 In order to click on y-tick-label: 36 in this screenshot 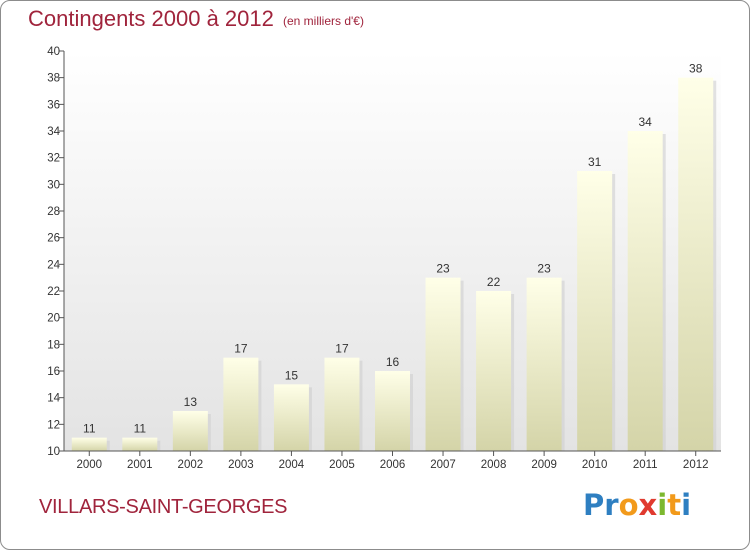, I will do `click(53, 105)`.